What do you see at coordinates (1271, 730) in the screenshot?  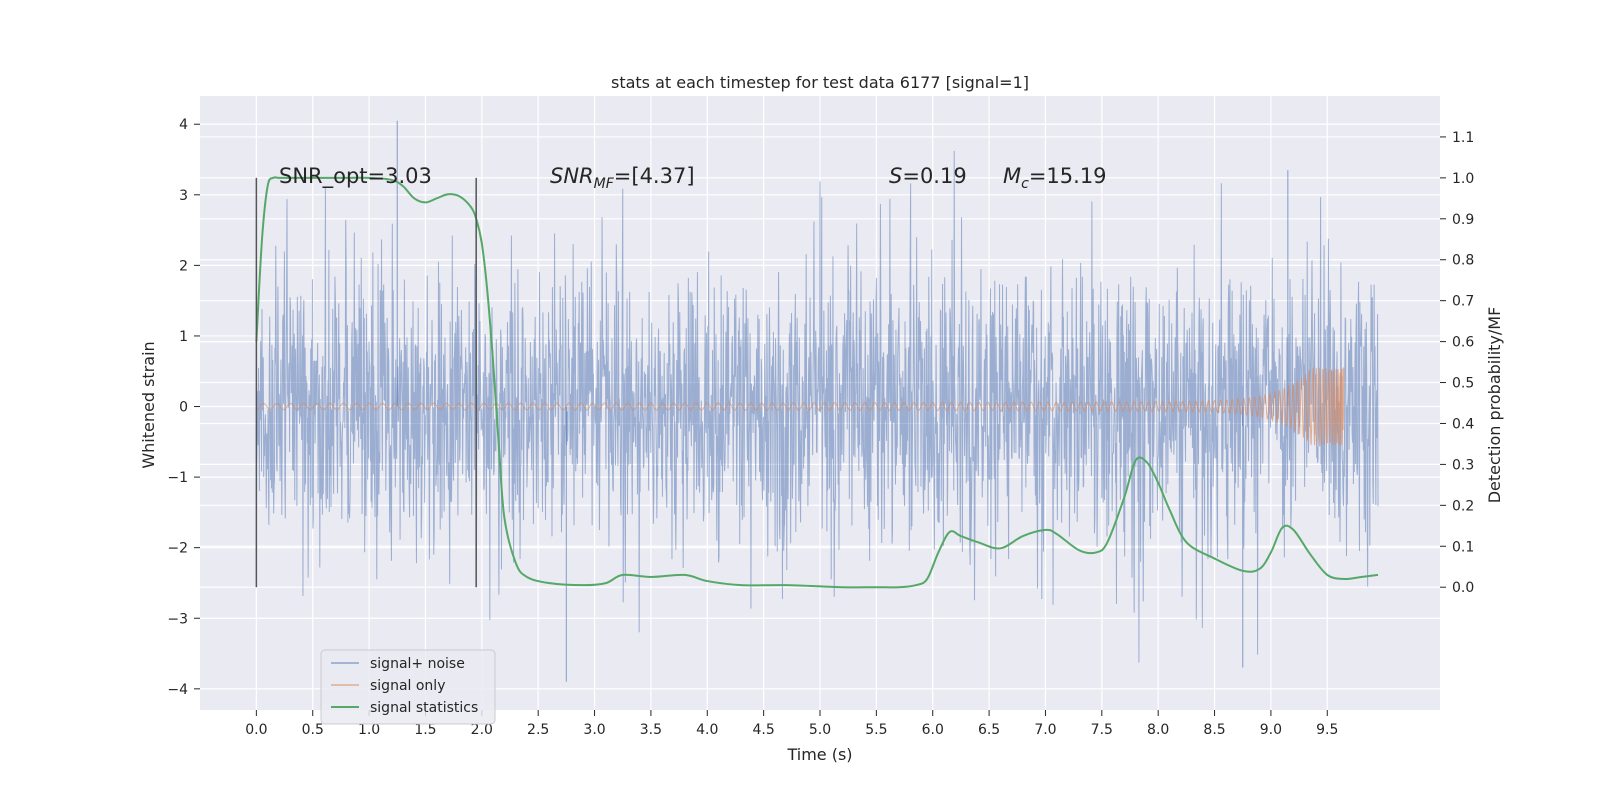 I see `x-tick-label: 9.0` at bounding box center [1271, 730].